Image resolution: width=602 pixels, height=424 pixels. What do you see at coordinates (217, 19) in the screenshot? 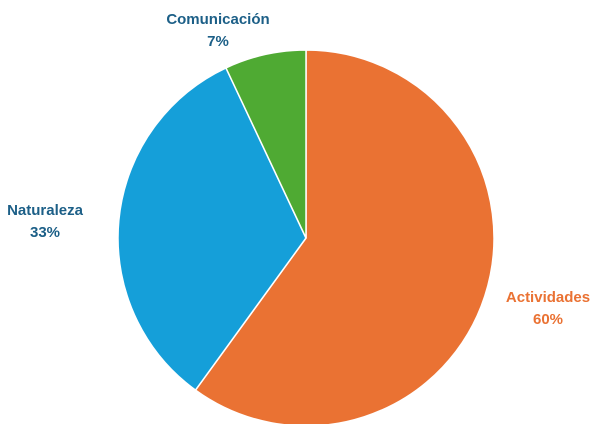
I see `slice-category-label-comunicacion: Comunicación` at bounding box center [217, 19].